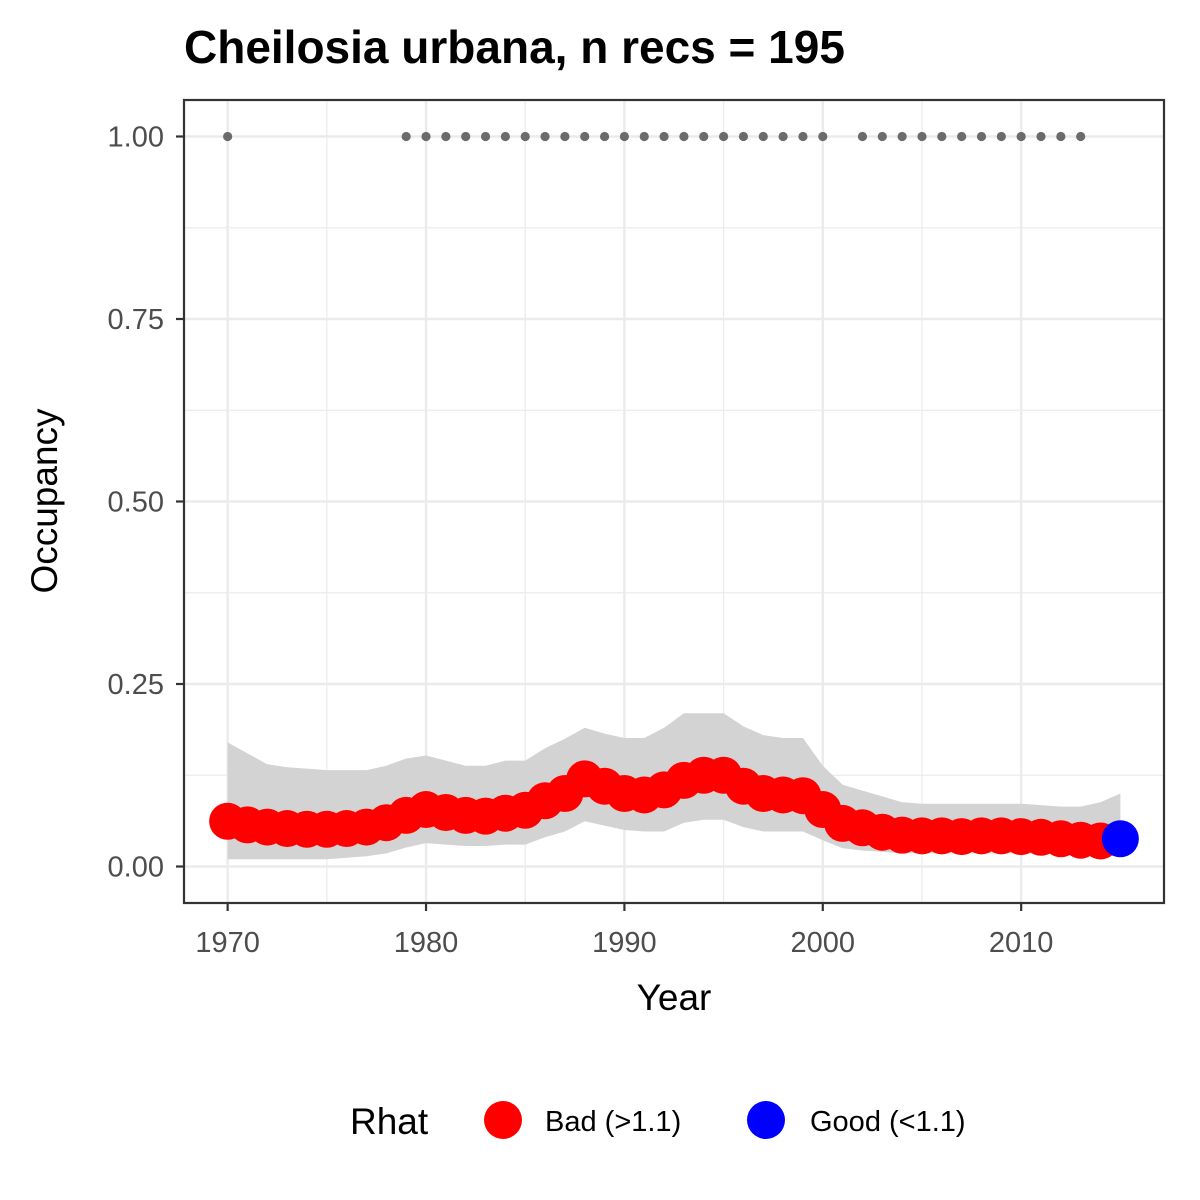 Image resolution: width=1200 pixels, height=1200 pixels. I want to click on chart-title: Cheilosia urbana, n recs = 195, so click(514, 47).